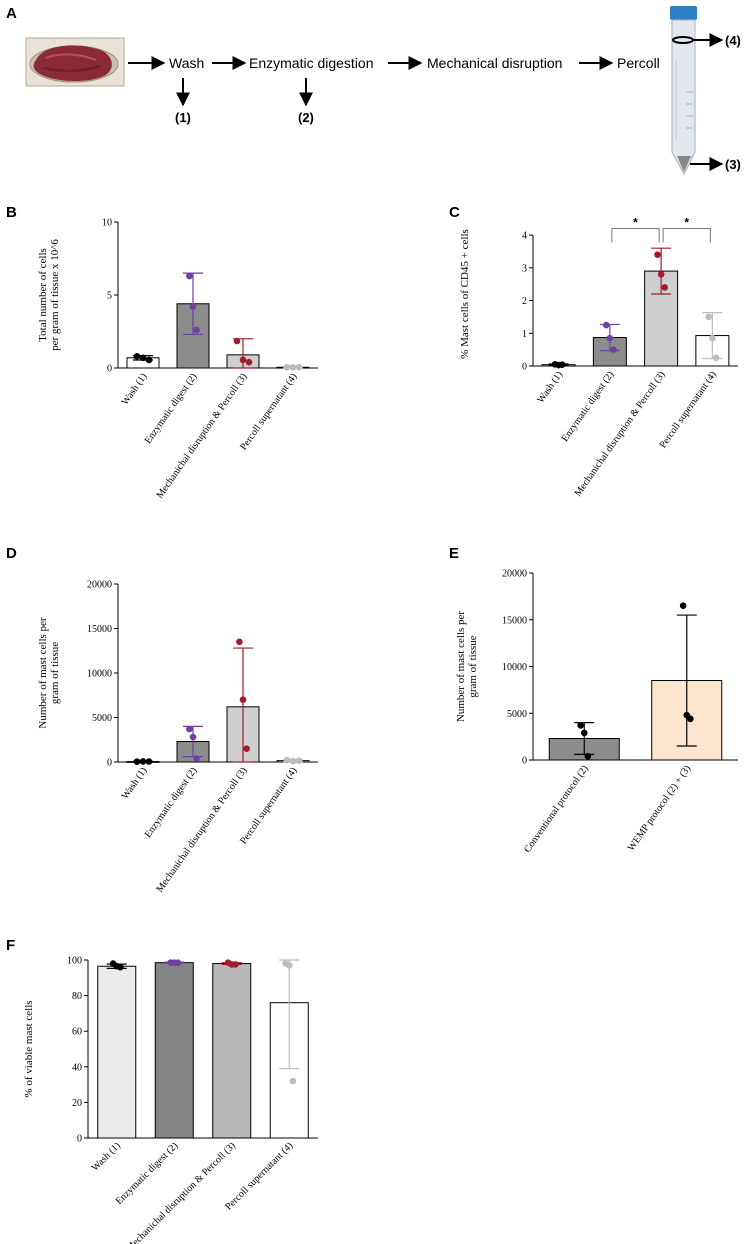 The image size is (749, 1244). Describe the element at coordinates (306, 117) in the screenshot. I see `digestion-output-label: (2)` at that location.